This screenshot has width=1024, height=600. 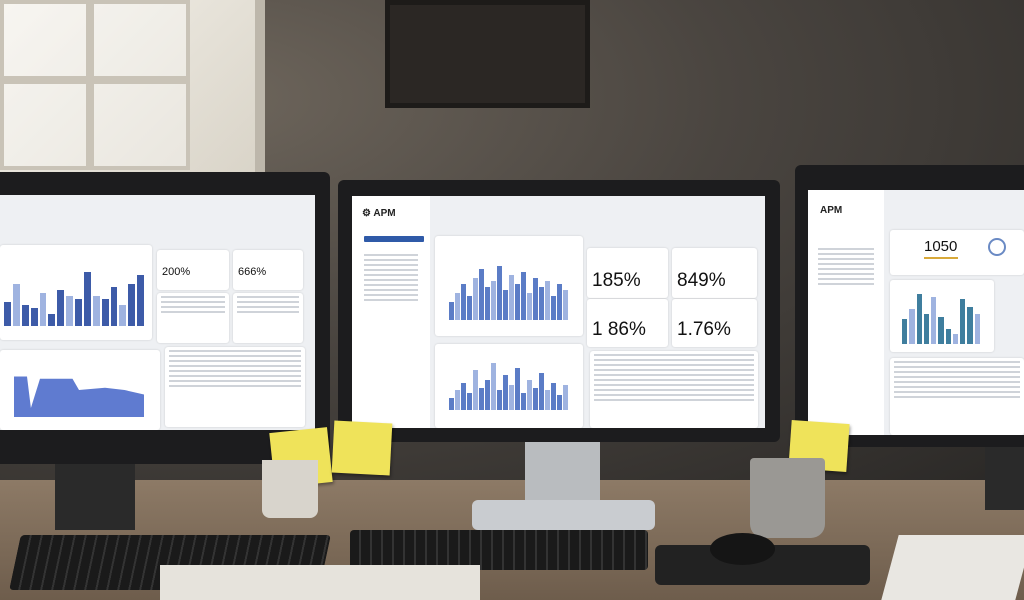 What do you see at coordinates (362, 448) in the screenshot?
I see `sticky-note` at bounding box center [362, 448].